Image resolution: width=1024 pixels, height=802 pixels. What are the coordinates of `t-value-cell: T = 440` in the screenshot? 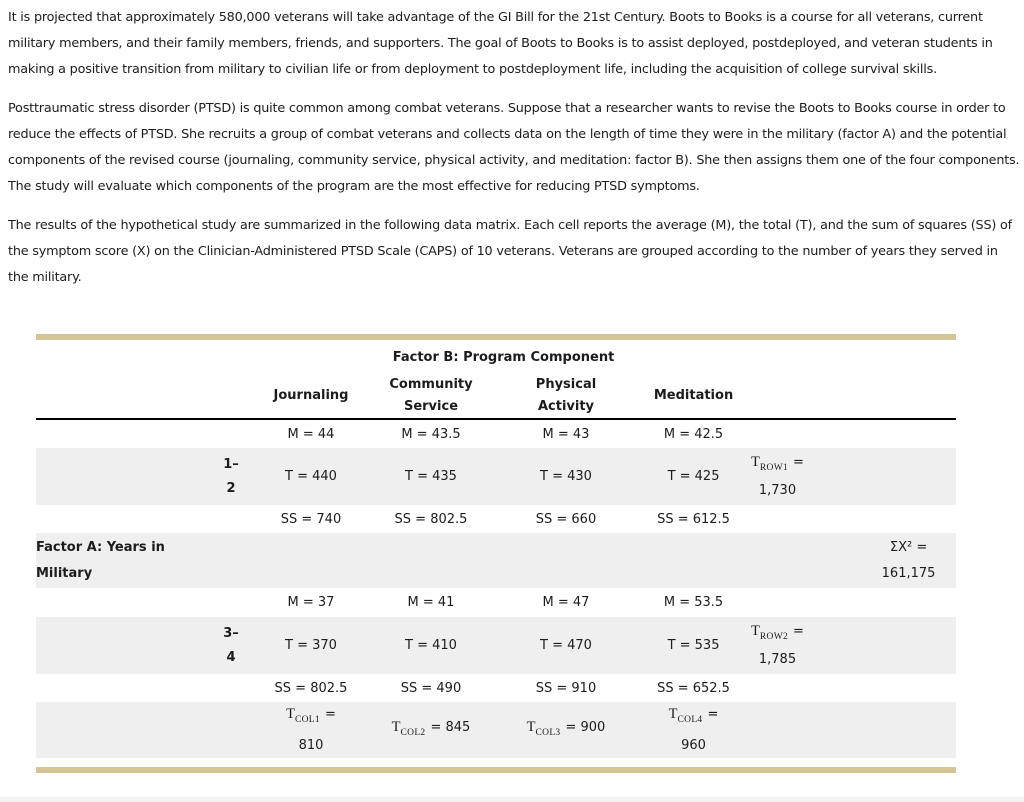 It's located at (311, 476).